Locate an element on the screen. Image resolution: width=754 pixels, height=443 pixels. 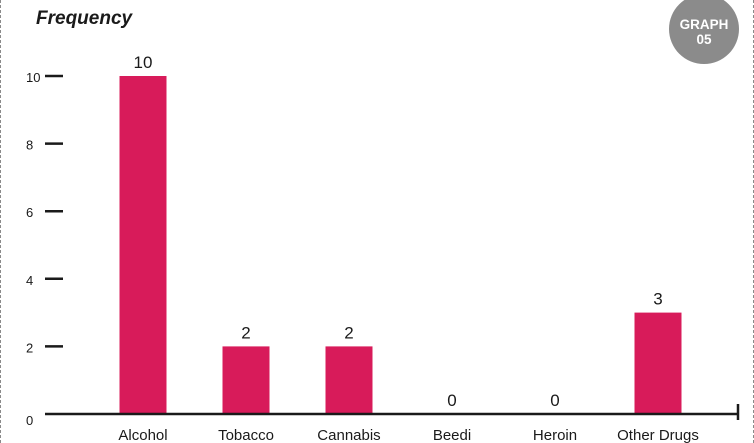
y-tick-label: 10 is located at coordinates (33, 77).